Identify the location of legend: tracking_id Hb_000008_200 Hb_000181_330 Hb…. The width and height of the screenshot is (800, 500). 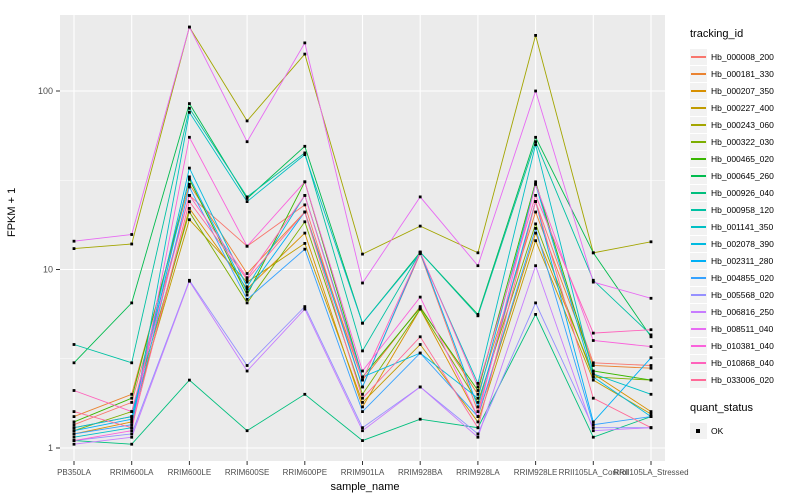
(744, 233).